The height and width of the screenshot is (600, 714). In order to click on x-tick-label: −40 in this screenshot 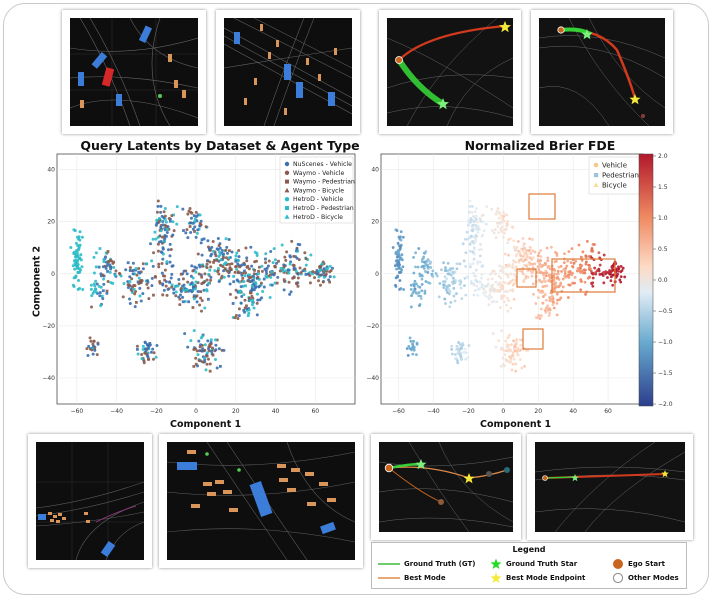, I will do `click(116, 411)`.